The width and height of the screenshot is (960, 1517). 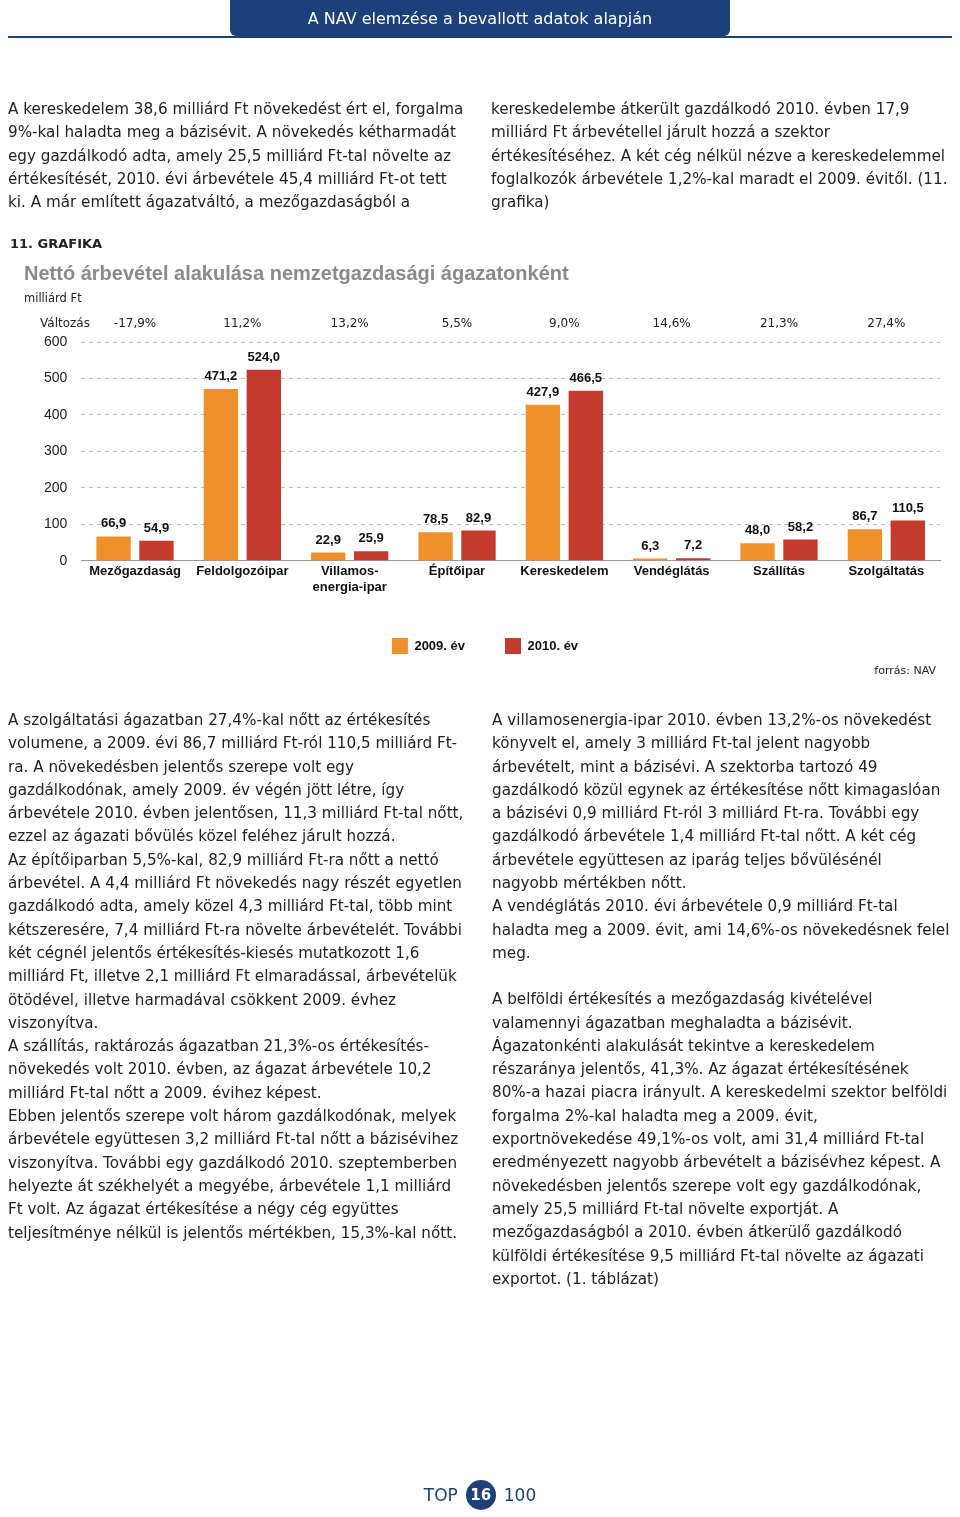 I want to click on text: 9,0%, so click(x=564, y=323).